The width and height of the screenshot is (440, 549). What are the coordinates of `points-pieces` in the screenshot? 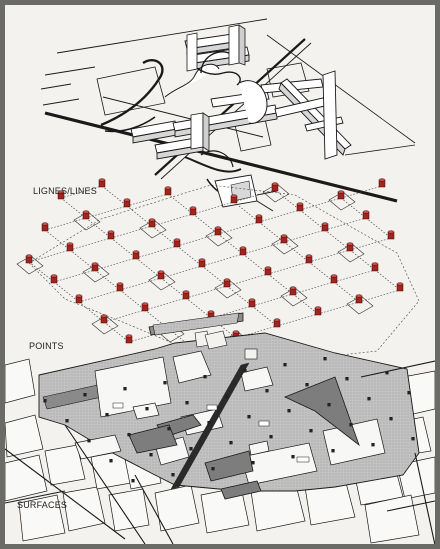 It's located at (203, 336).